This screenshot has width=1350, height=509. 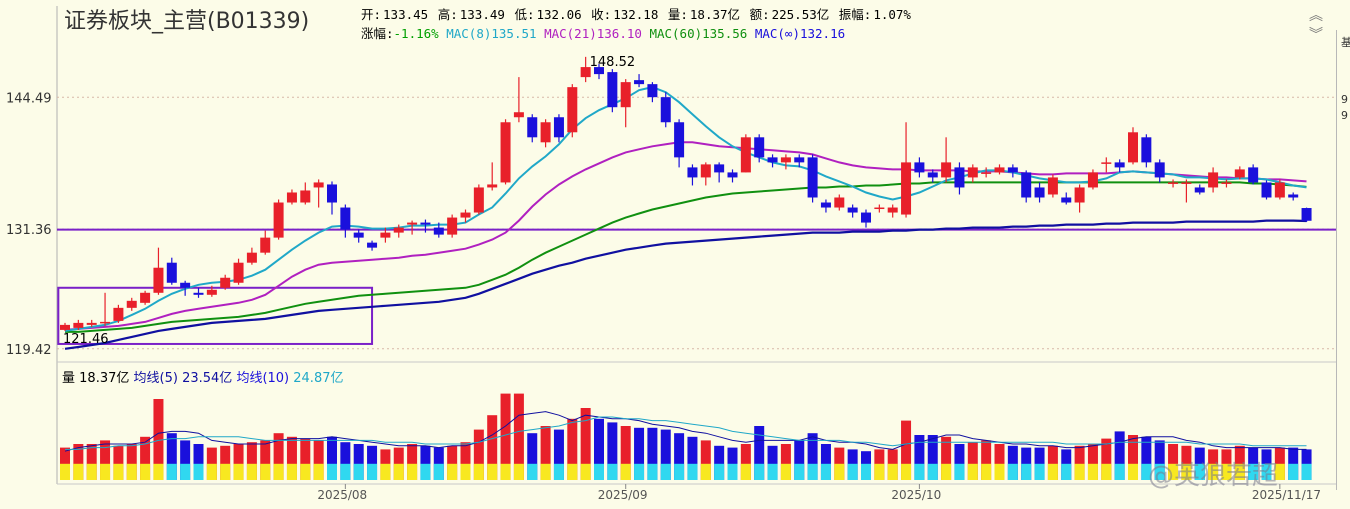 I want to click on scroll-up-icon: ︽, so click(x=1316, y=16).